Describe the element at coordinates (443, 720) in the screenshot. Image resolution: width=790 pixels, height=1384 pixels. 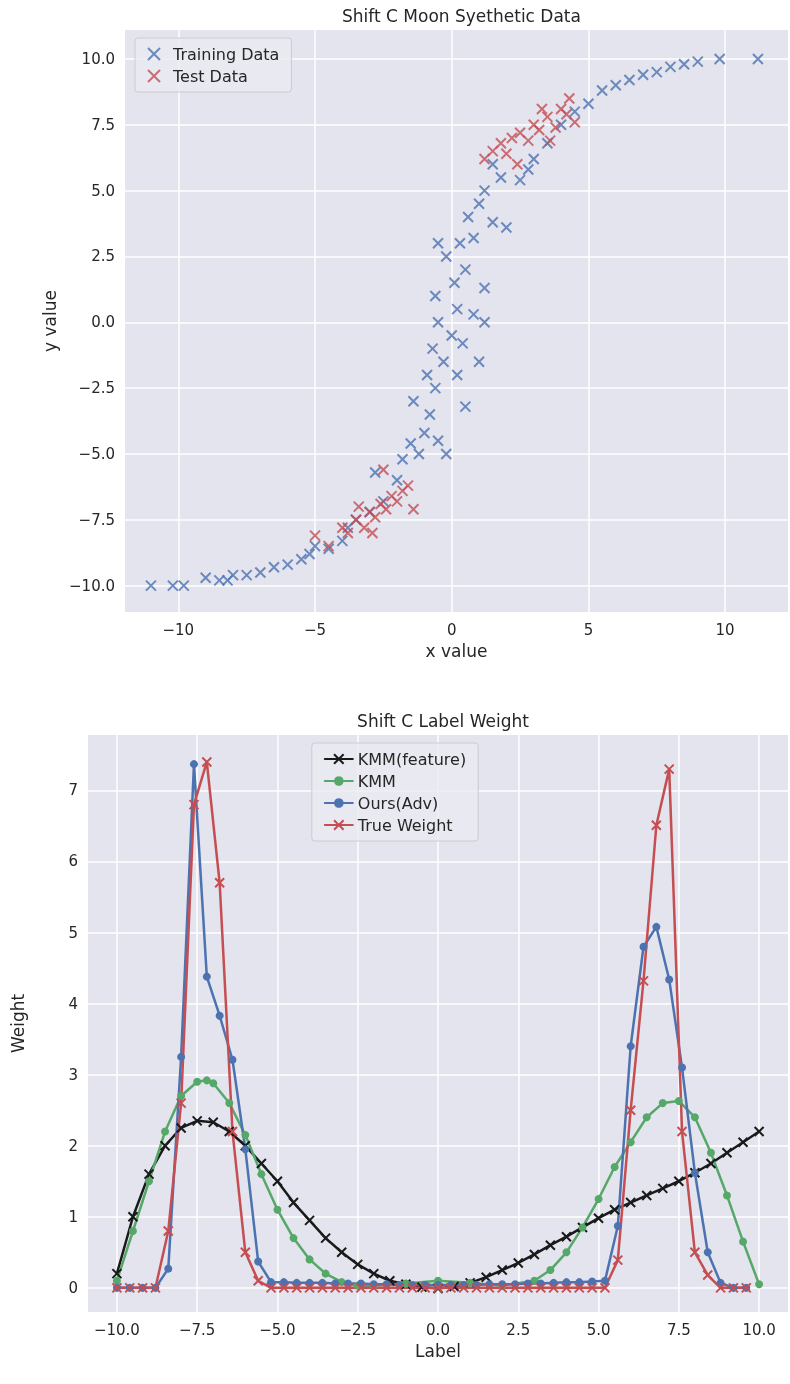
I see `chart-title: Shift C Label Weight` at that location.